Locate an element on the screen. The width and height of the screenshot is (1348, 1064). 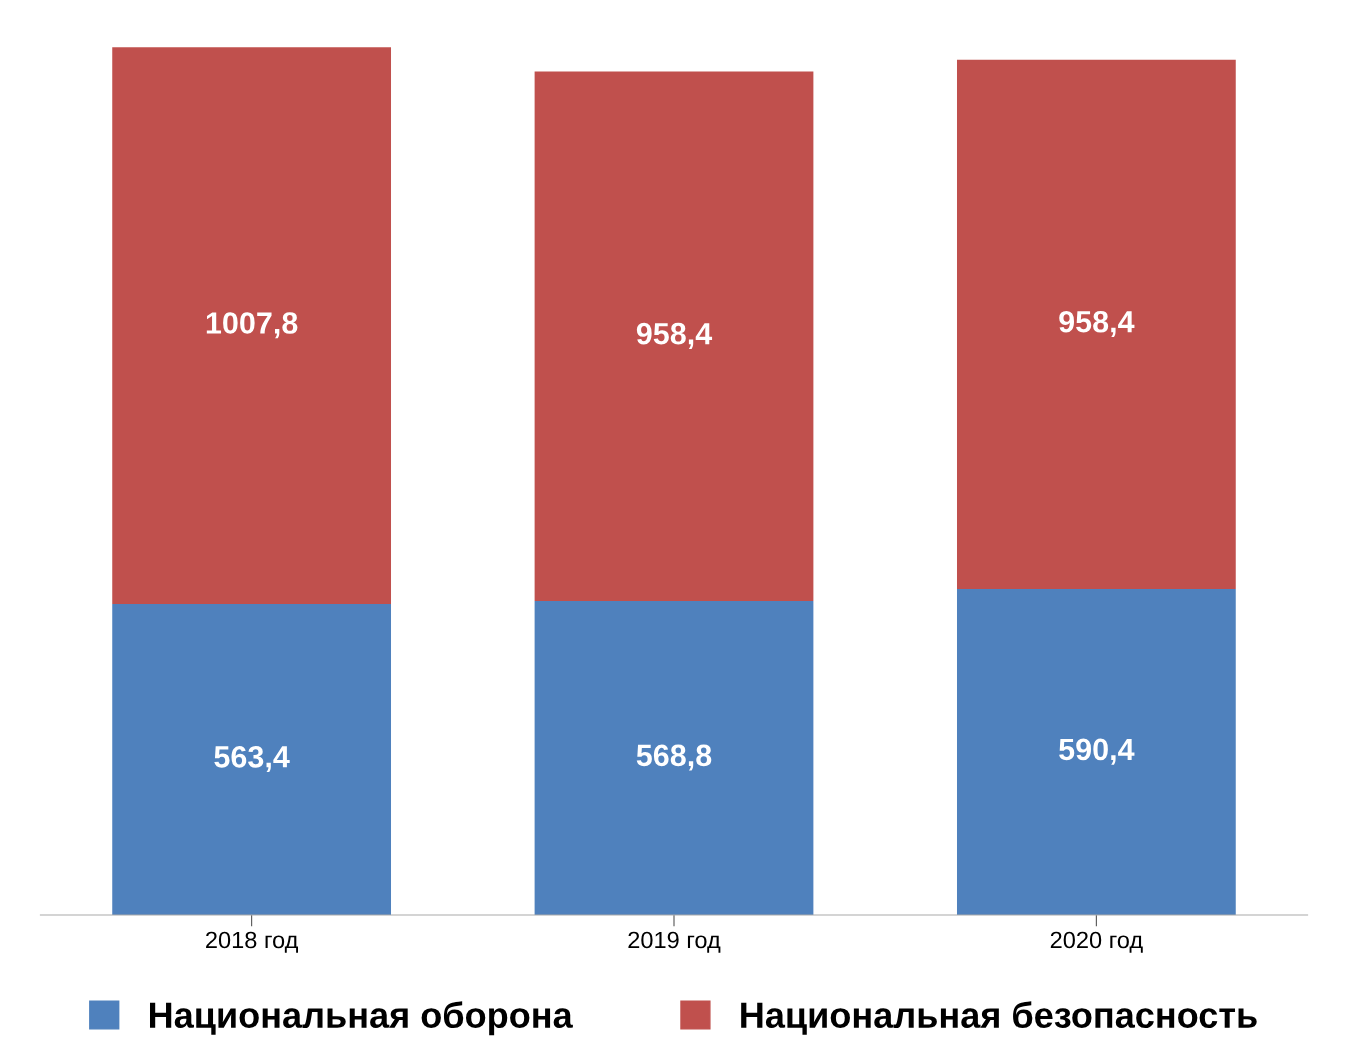
data-label: 568,8 is located at coordinates (674, 757).